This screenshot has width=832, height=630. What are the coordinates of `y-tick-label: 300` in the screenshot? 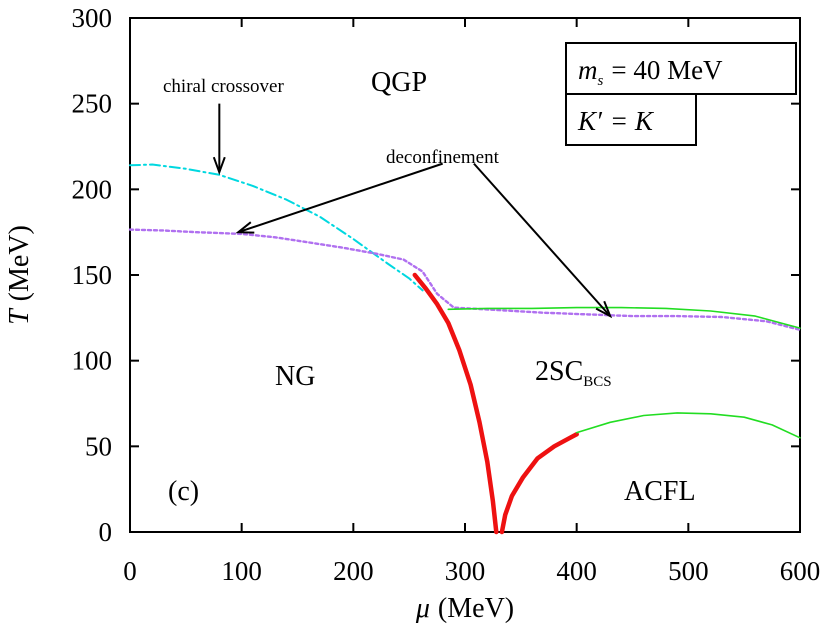 It's located at (92, 18).